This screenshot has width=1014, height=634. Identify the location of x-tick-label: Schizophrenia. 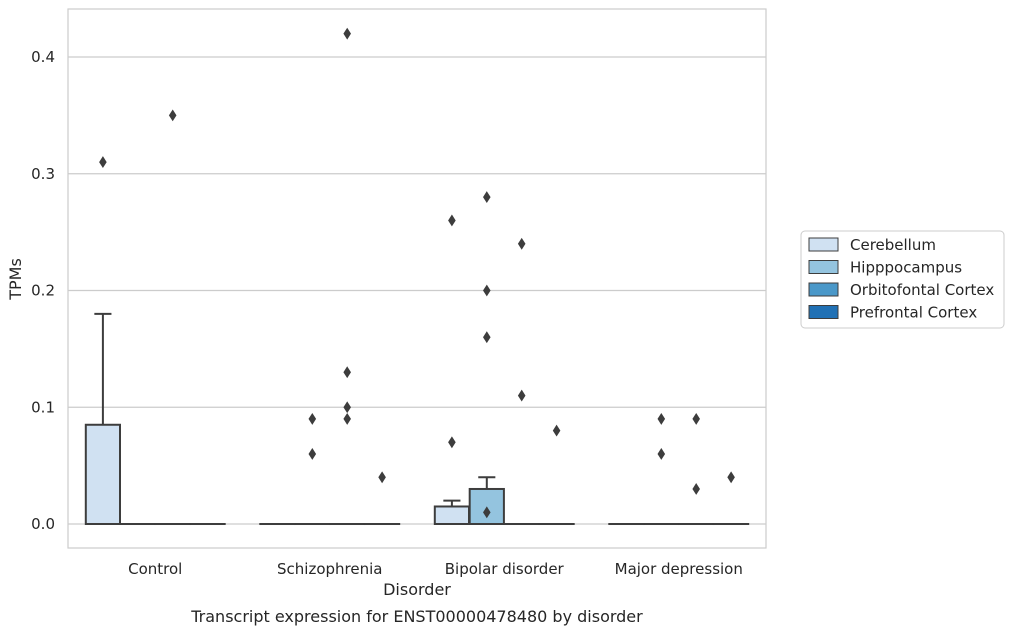
(329, 569).